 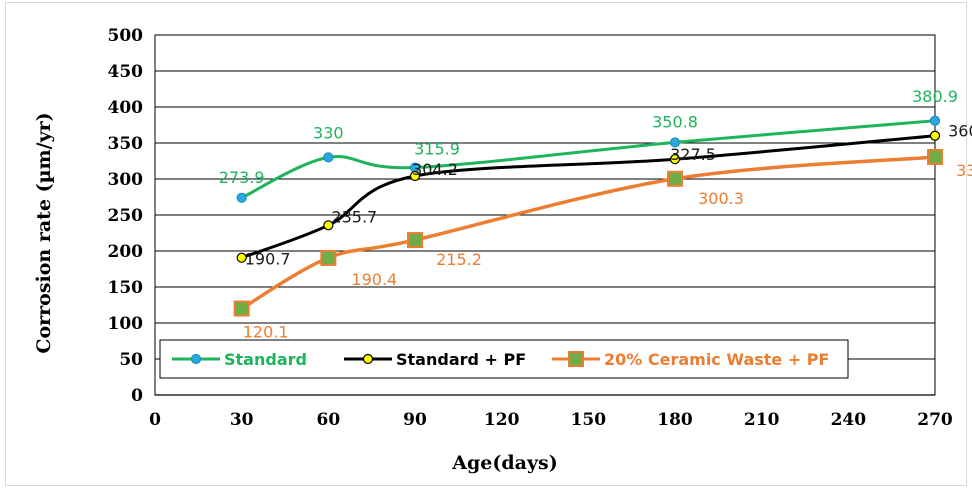 What do you see at coordinates (126, 180) in the screenshot?
I see `y-tick-label: 300` at bounding box center [126, 180].